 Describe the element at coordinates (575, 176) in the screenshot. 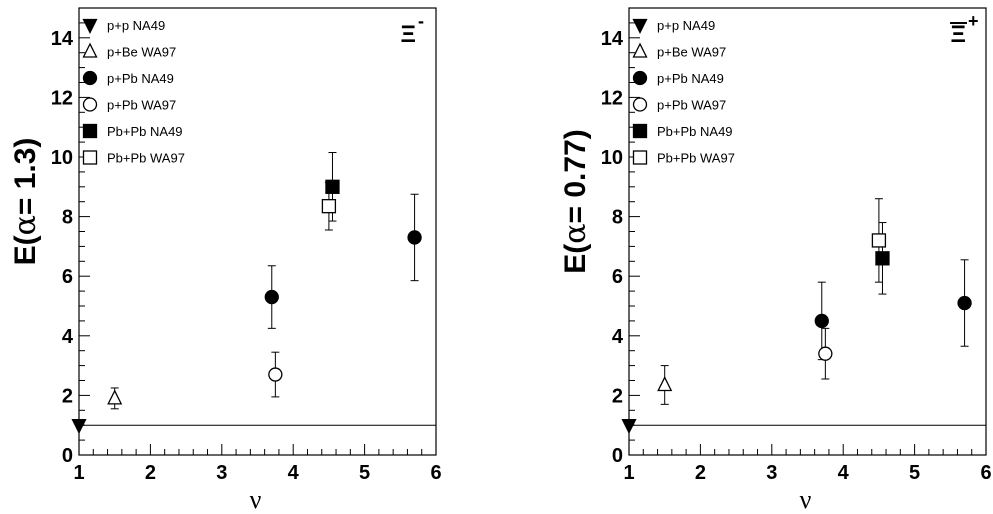

I see `y-label-suffix: = 0.77)` at that location.